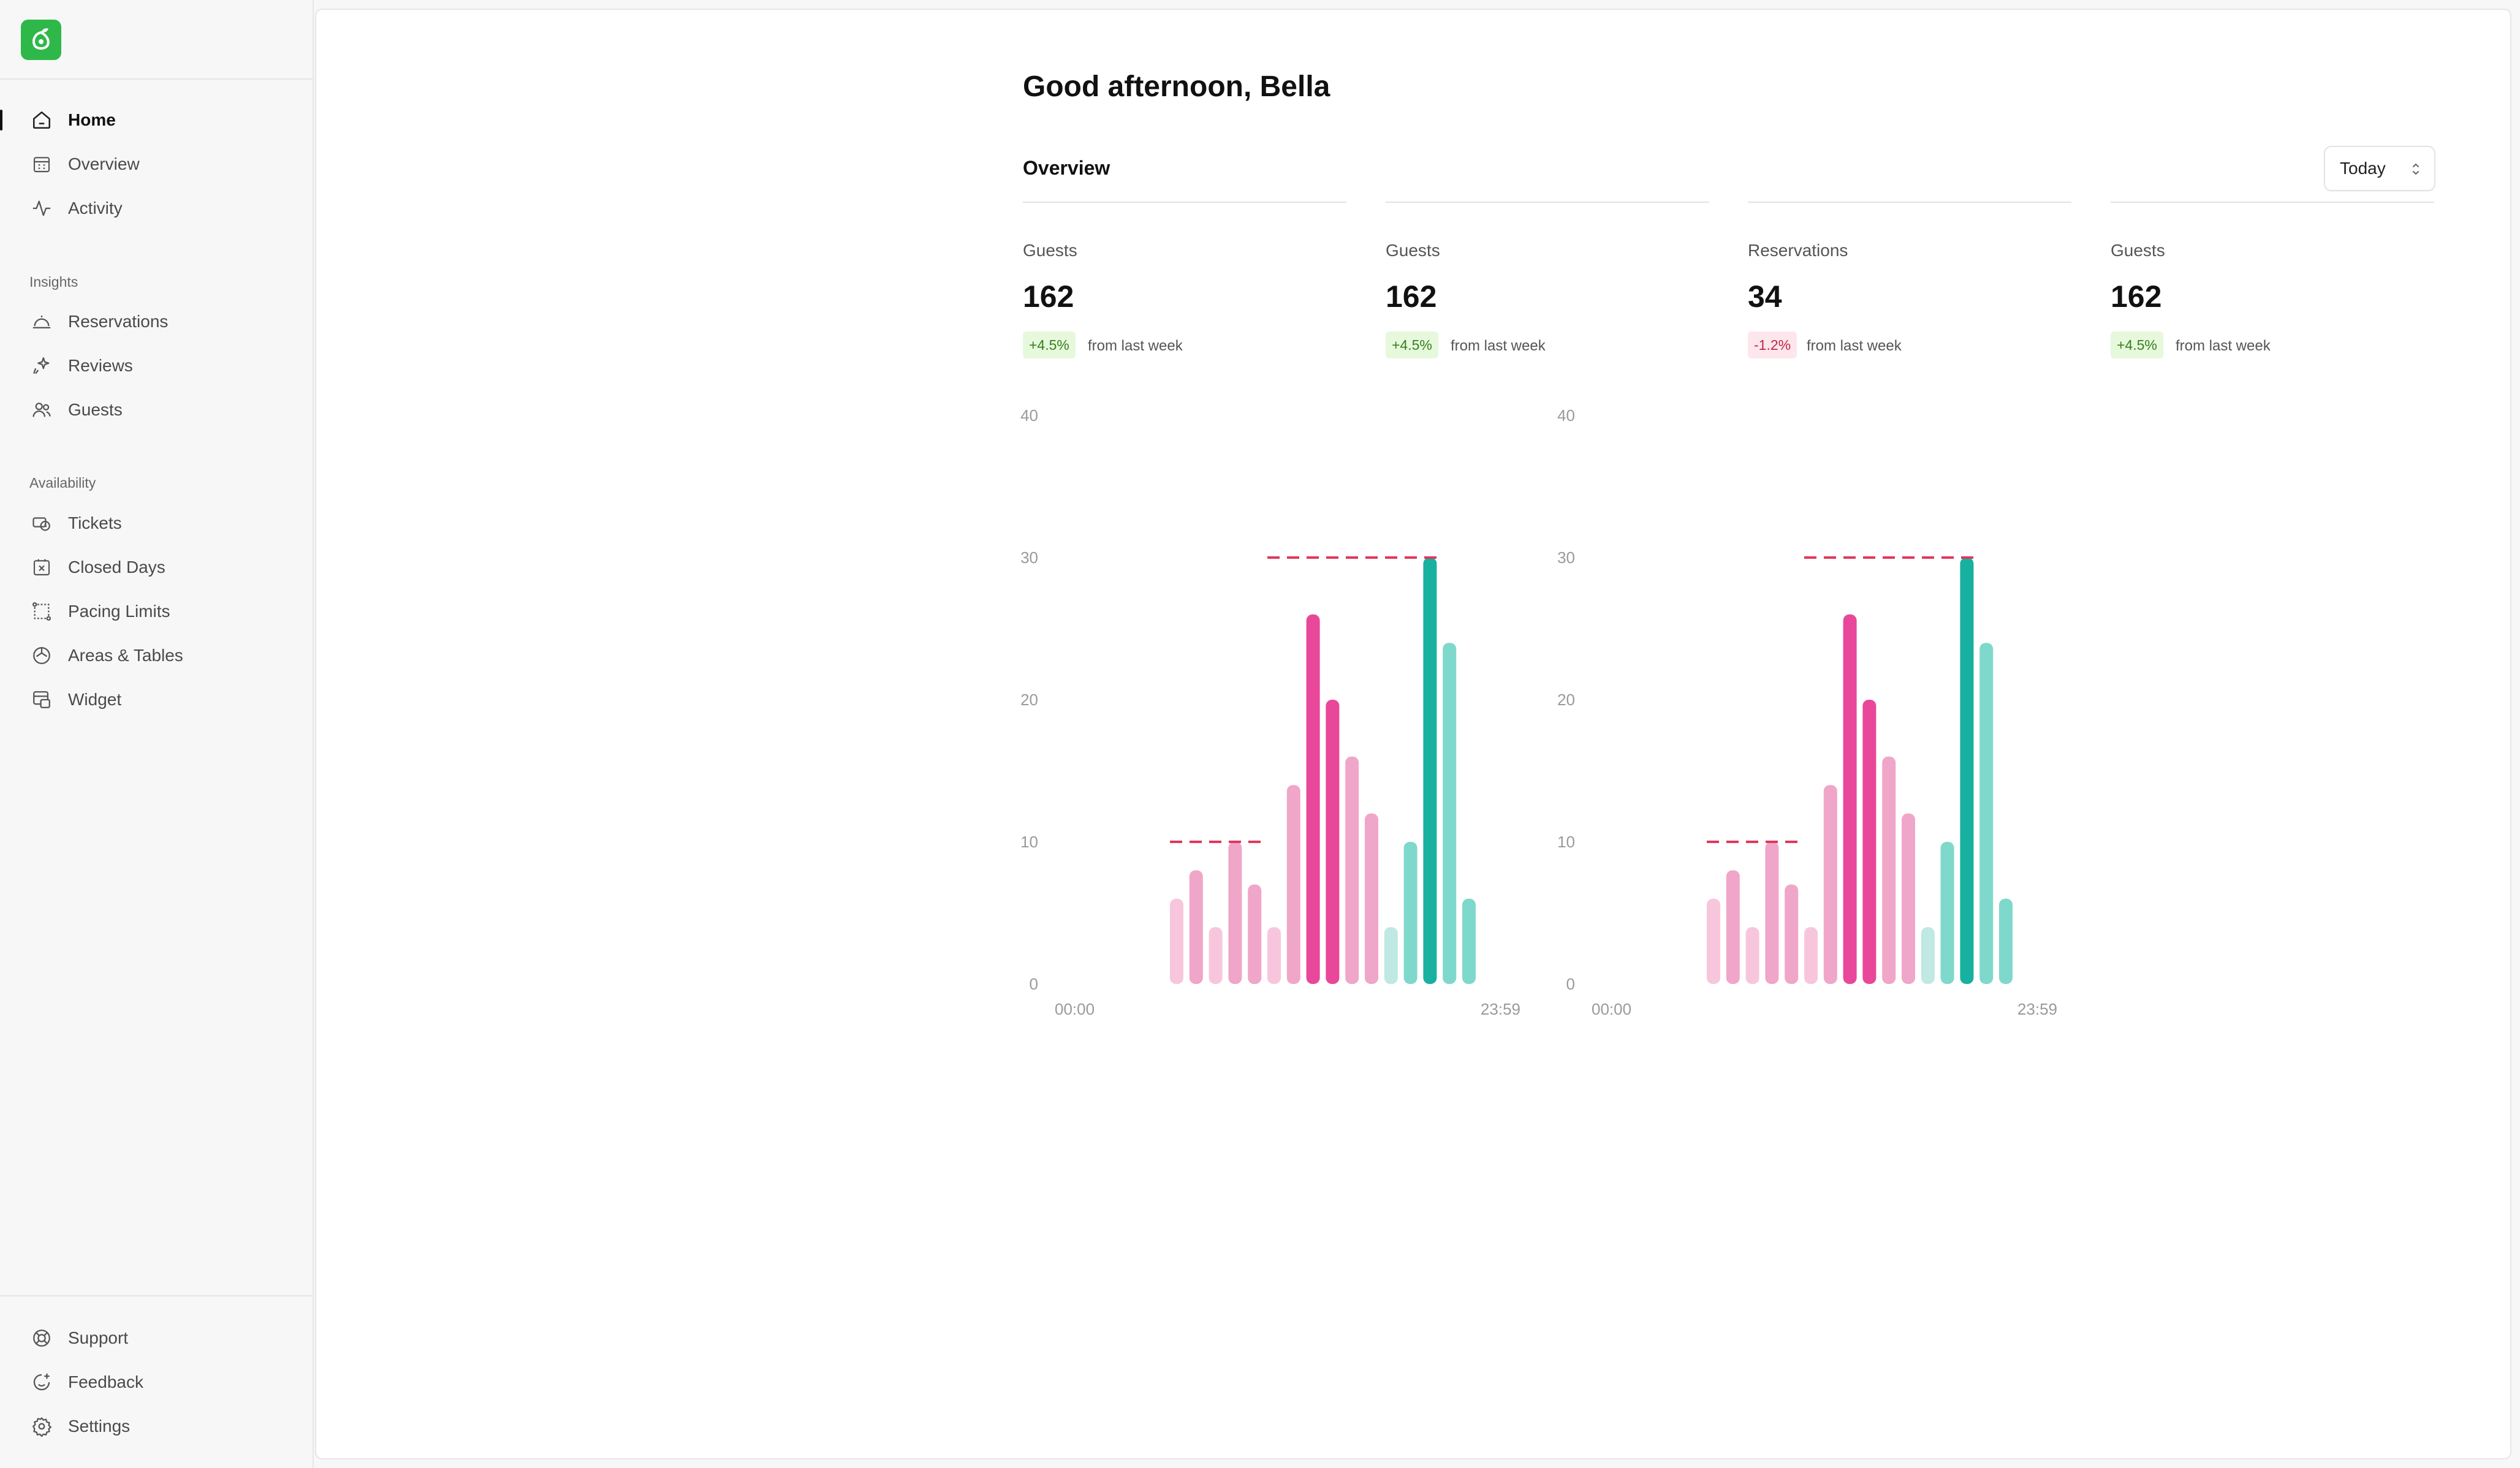 This screenshot has width=2520, height=1468. I want to click on nav-item-overview: Overview, so click(157, 164).